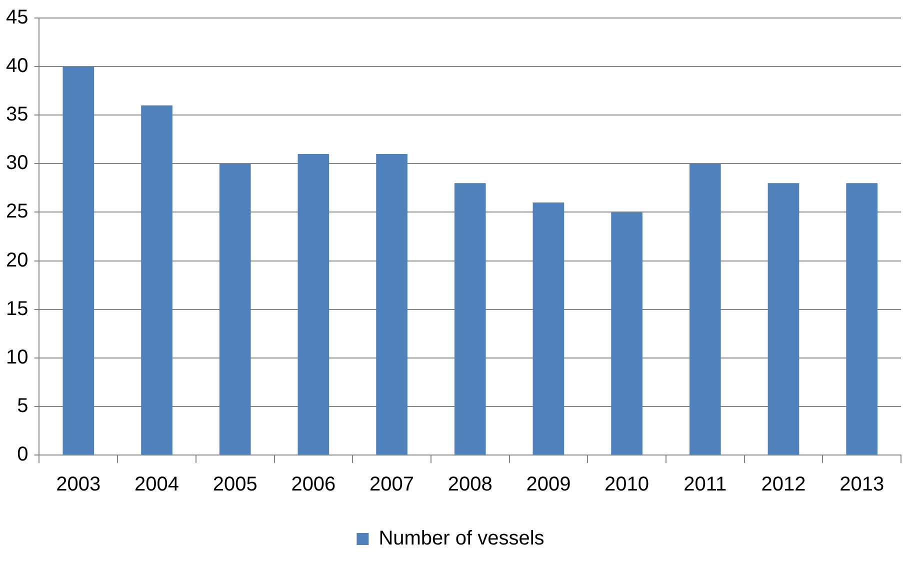 This screenshot has height=563, width=903. What do you see at coordinates (22, 455) in the screenshot?
I see `y-tick-label: 0` at bounding box center [22, 455].